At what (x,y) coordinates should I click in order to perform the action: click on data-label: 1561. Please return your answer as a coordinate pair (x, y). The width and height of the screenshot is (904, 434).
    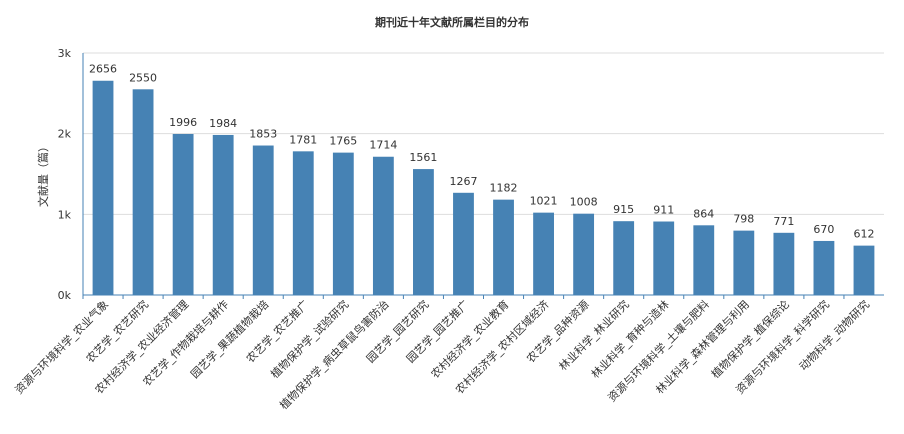
    Looking at the image, I should click on (423, 157).